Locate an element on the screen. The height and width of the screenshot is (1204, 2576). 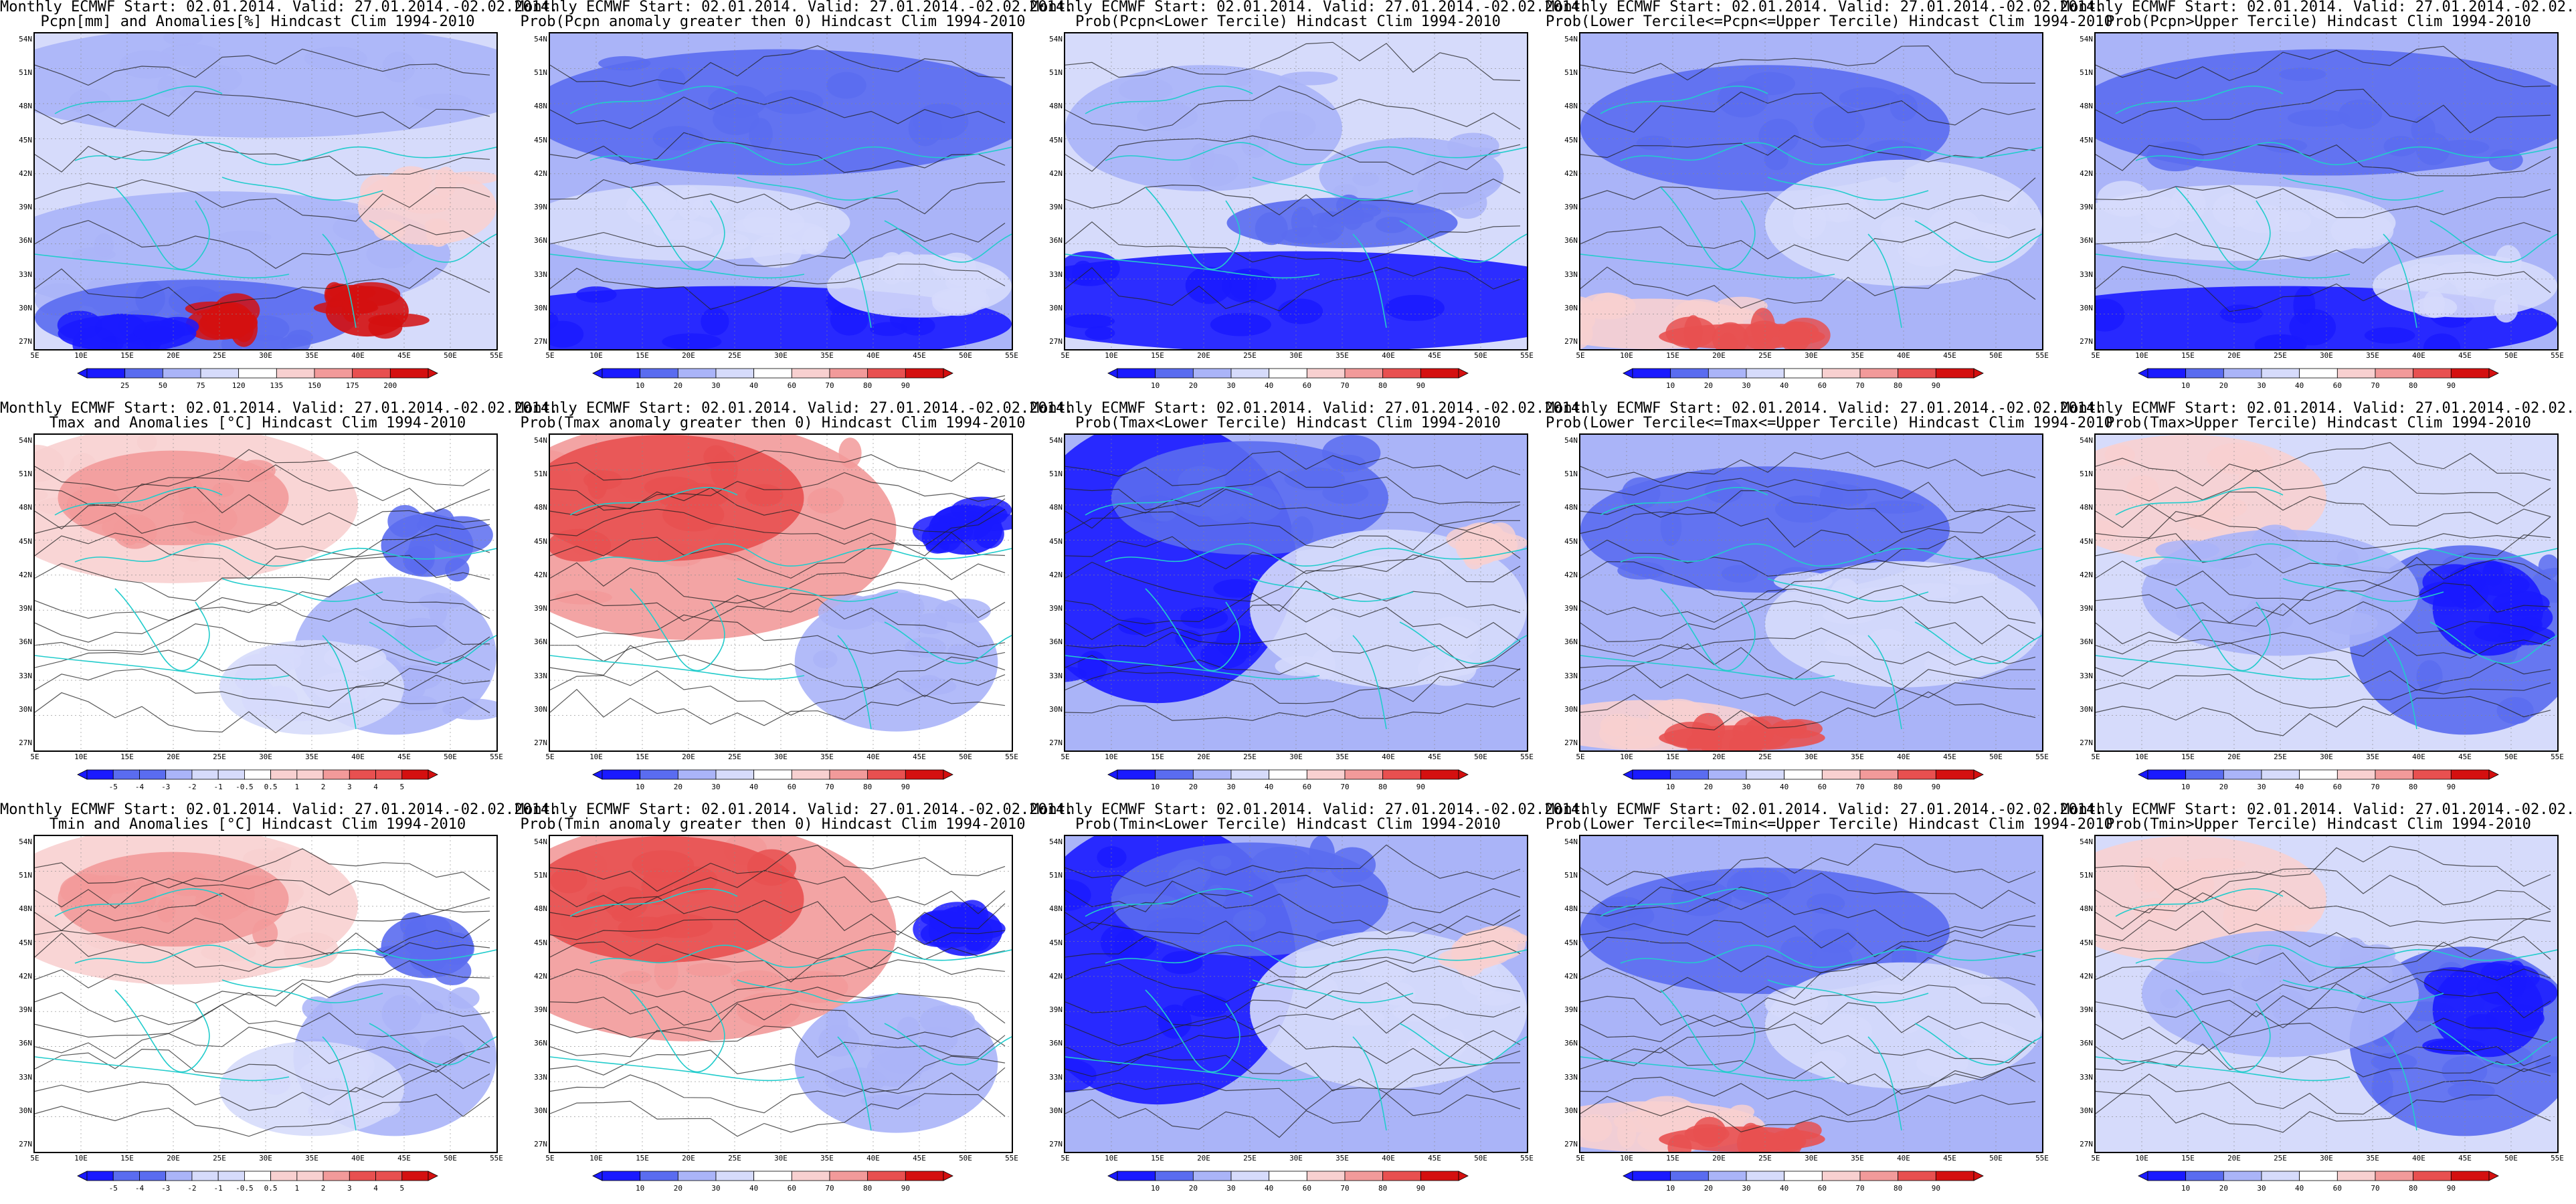
map-area is located at coordinates (2326, 592).